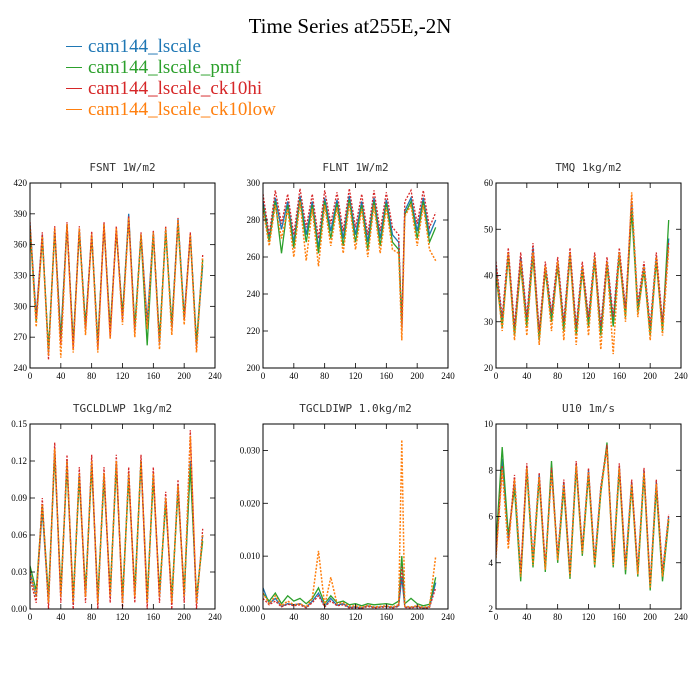 Image resolution: width=700 pixels, height=700 pixels. What do you see at coordinates (21, 245) in the screenshot?
I see `y-tick-label: 360` at bounding box center [21, 245].